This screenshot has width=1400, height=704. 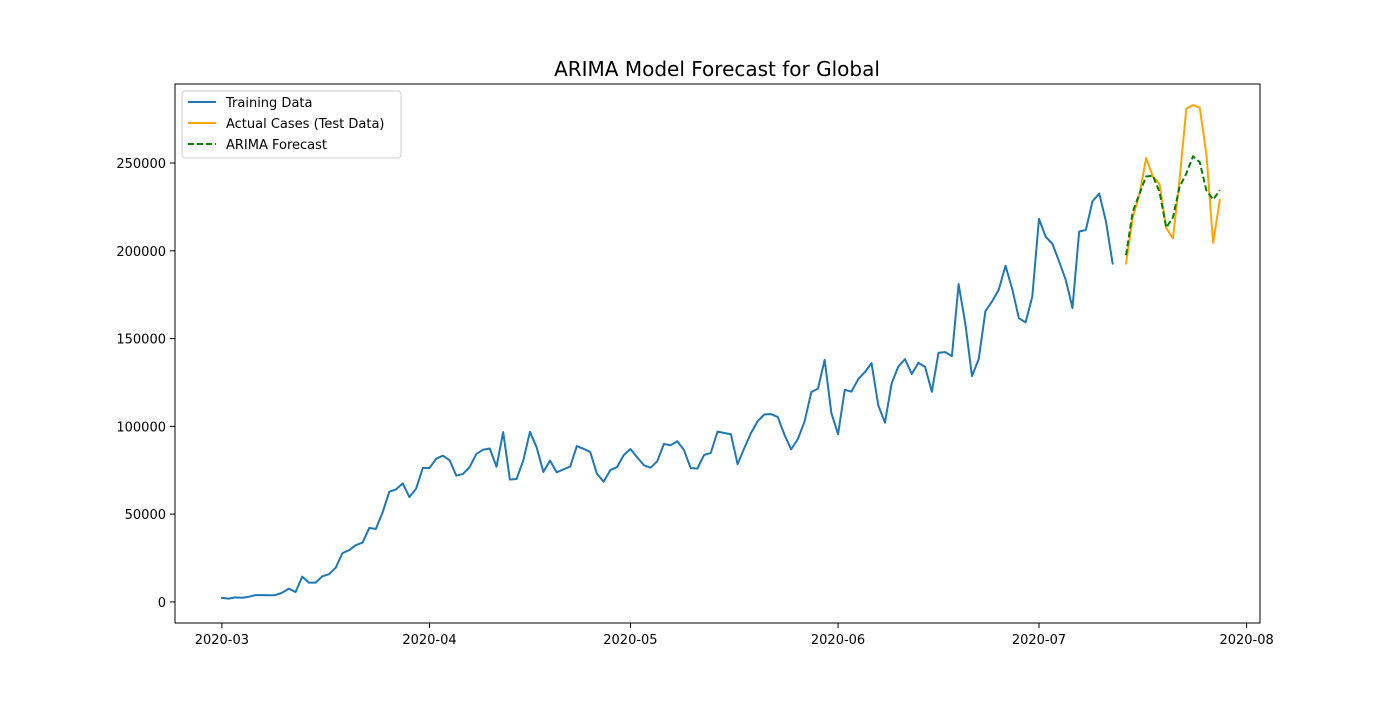 What do you see at coordinates (429, 640) in the screenshot?
I see `x-tick-label: 2020-04` at bounding box center [429, 640].